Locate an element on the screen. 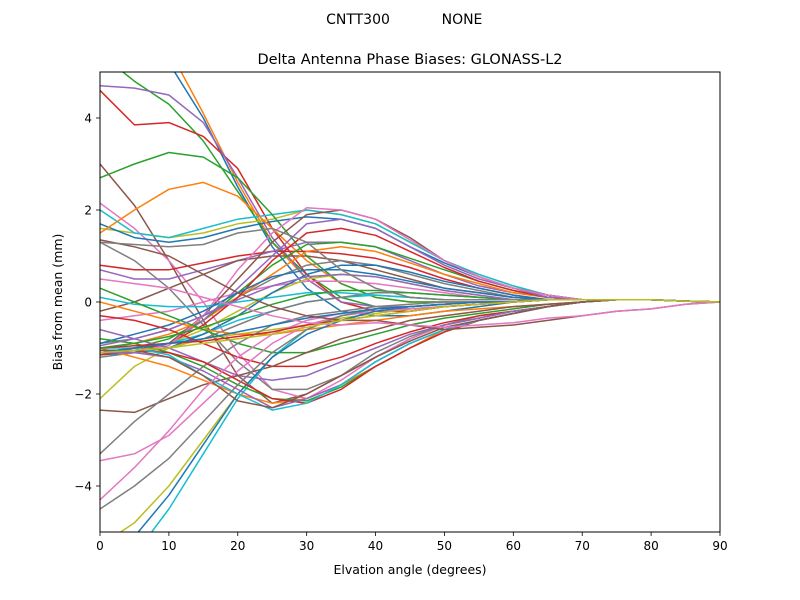 The image size is (800, 600). x-axis-label: Elvation angle (degrees) is located at coordinates (409, 569).